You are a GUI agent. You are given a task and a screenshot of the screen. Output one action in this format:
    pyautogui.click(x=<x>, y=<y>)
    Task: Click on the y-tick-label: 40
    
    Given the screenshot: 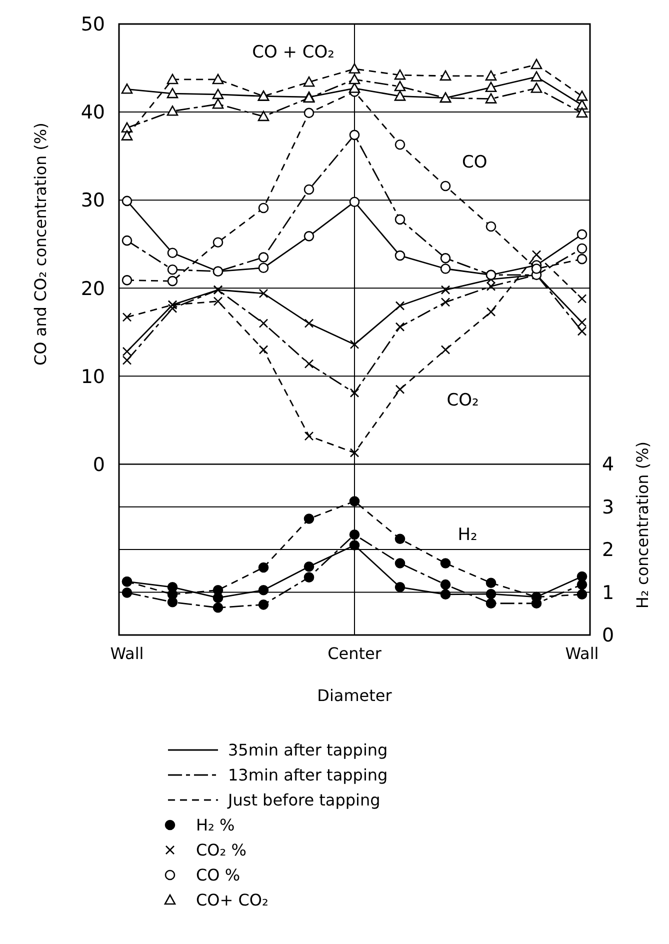 What is the action you would take?
    pyautogui.click(x=92, y=113)
    